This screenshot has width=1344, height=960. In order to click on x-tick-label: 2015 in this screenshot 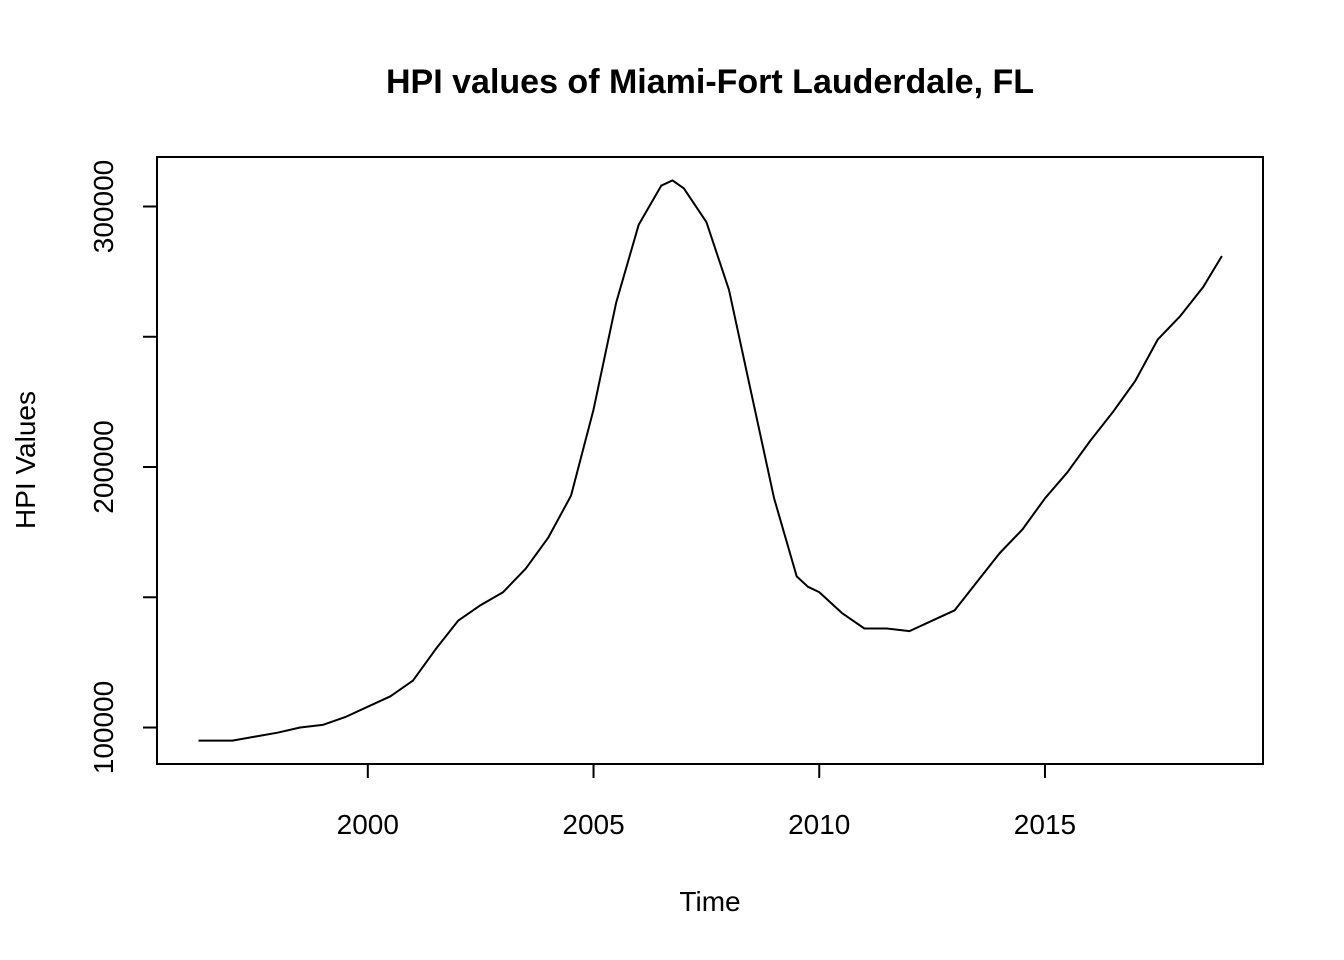, I will do `click(1045, 824)`.